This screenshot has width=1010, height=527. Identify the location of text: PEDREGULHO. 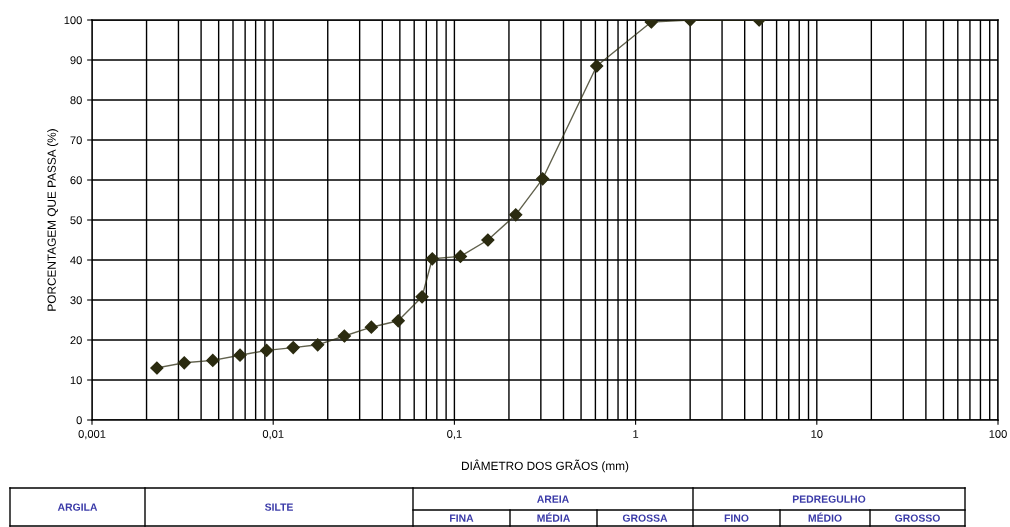
(829, 499).